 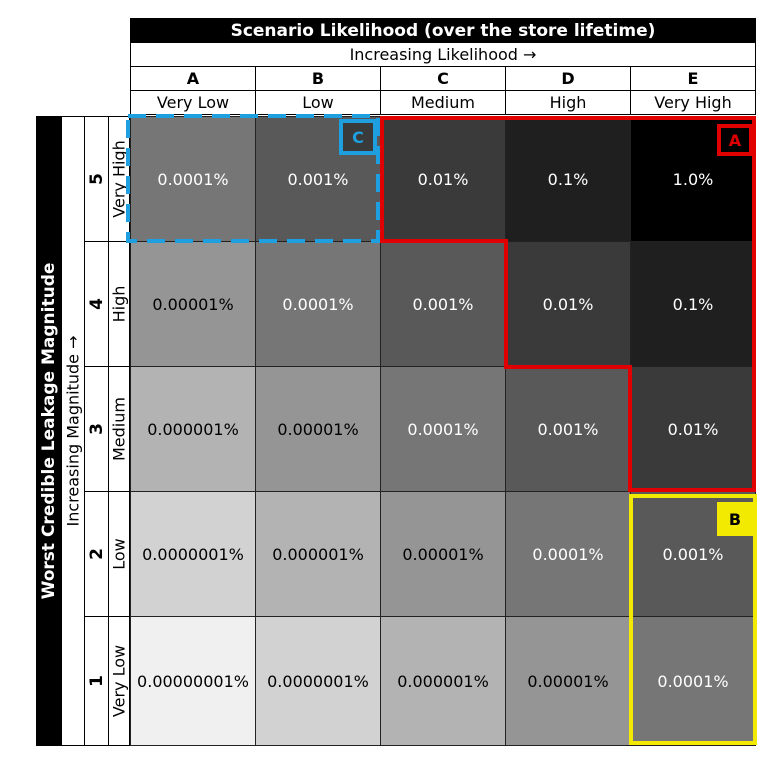 What do you see at coordinates (318, 78) in the screenshot?
I see `column-letter: B` at bounding box center [318, 78].